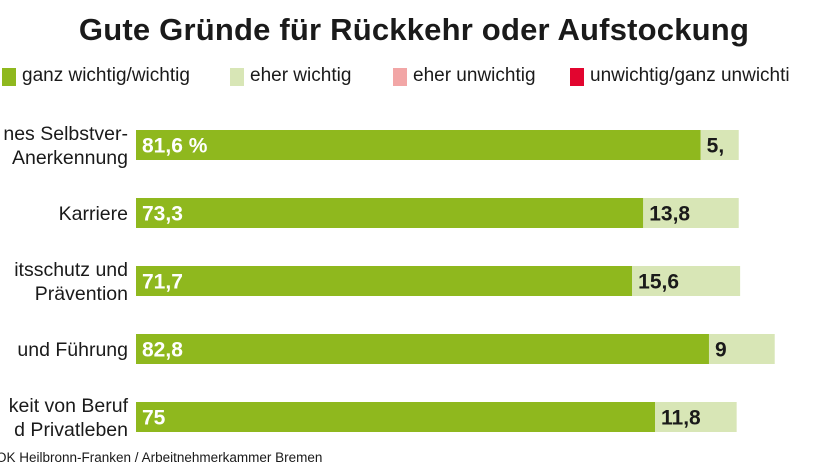 This screenshot has height=474, width=828. I want to click on data-label-ganz-wichtig-4: 75, so click(154, 418).